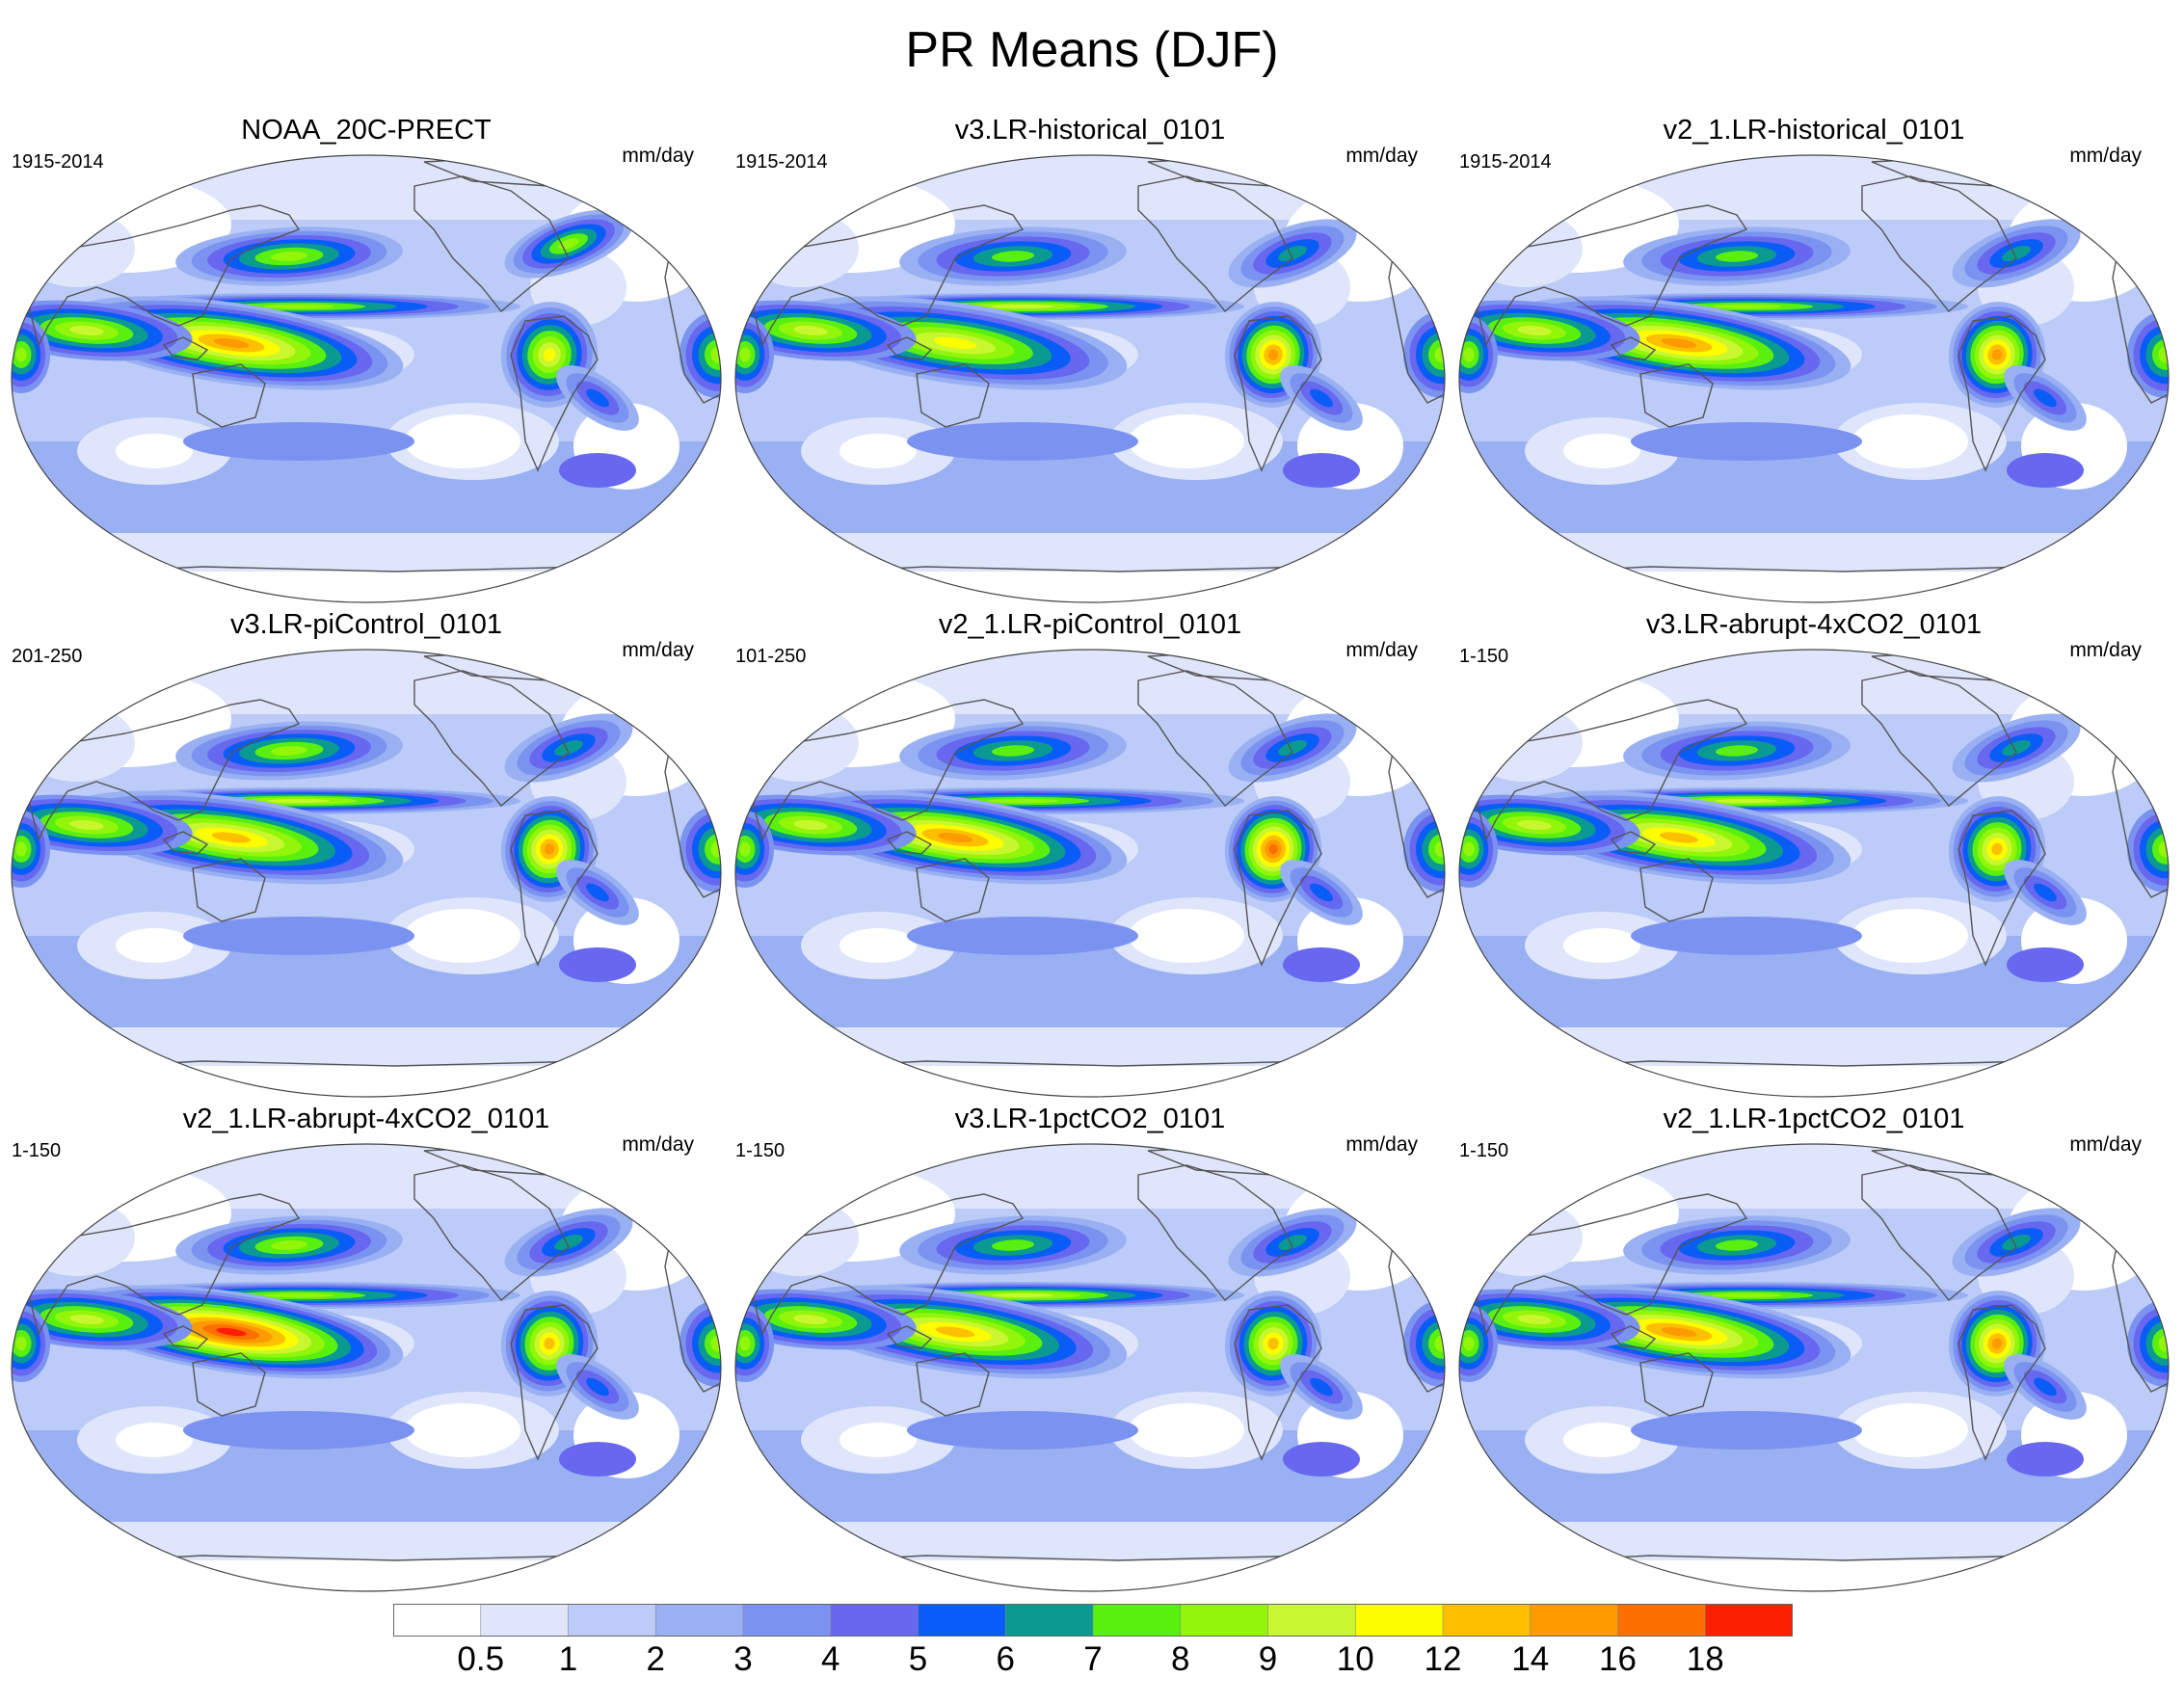 The height and width of the screenshot is (1704, 2184). I want to click on panel-title: v2_1.LR-piControl_0101, so click(1090, 625).